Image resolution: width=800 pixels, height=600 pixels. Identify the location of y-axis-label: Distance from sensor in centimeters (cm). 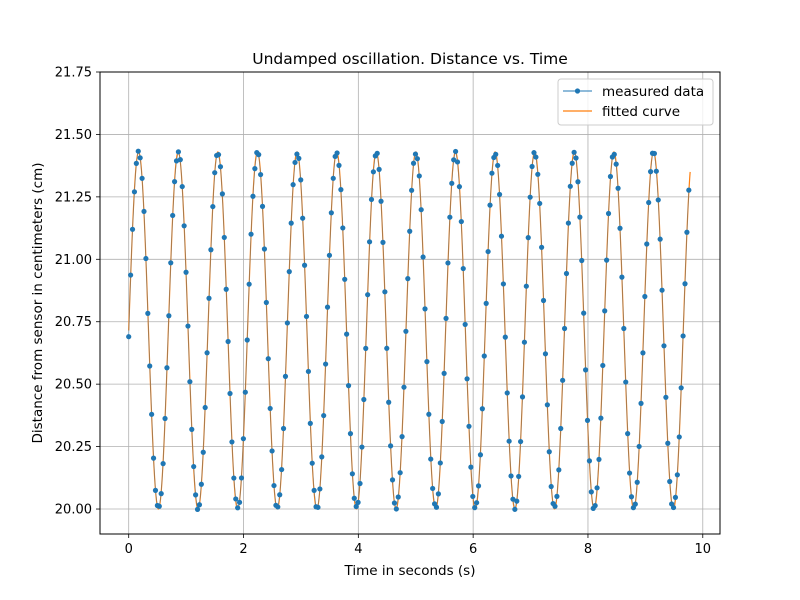
(38, 302).